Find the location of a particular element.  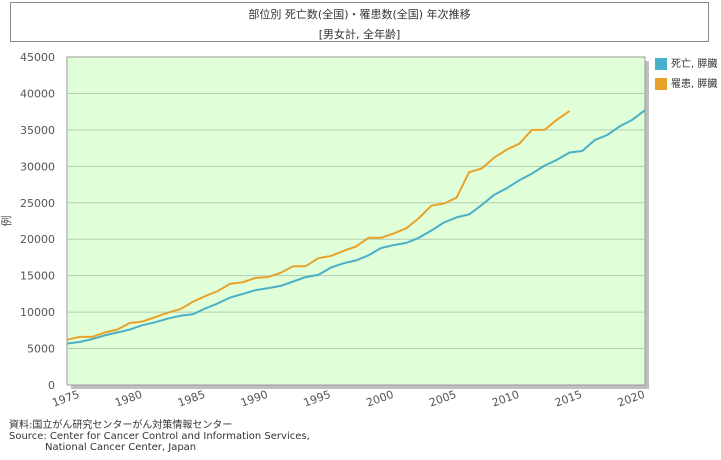

source-line-3: National Cancer Center, Japan is located at coordinates (121, 447).